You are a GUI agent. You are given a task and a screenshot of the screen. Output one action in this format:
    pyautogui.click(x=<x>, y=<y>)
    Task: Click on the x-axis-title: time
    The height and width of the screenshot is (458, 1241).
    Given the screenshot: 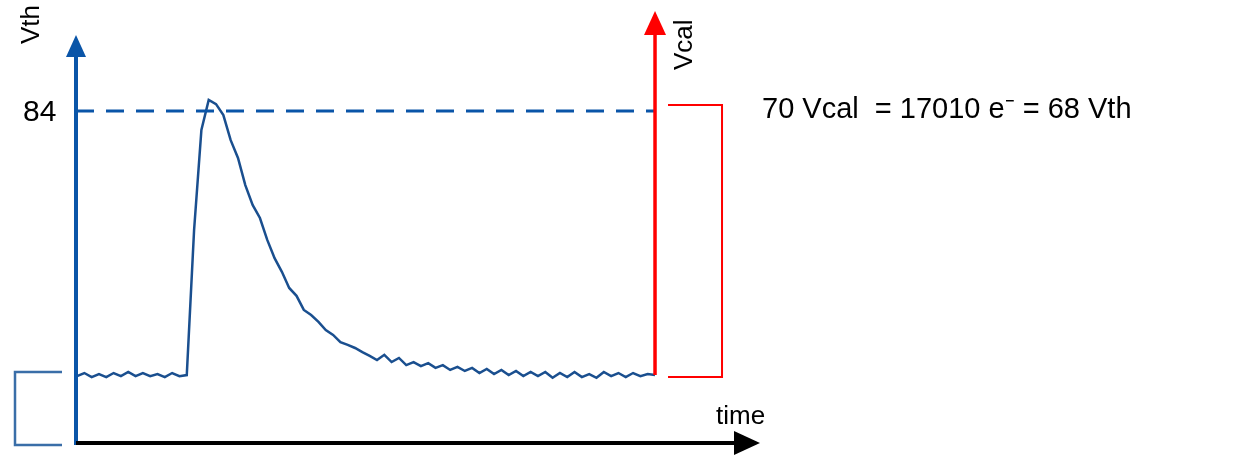 What is the action you would take?
    pyautogui.click(x=741, y=415)
    